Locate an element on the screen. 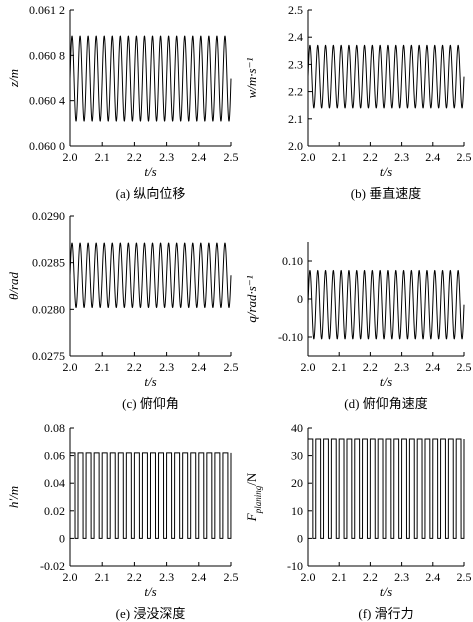 The image size is (473, 622). y-tick-label-f: 20 is located at coordinates (297, 483).